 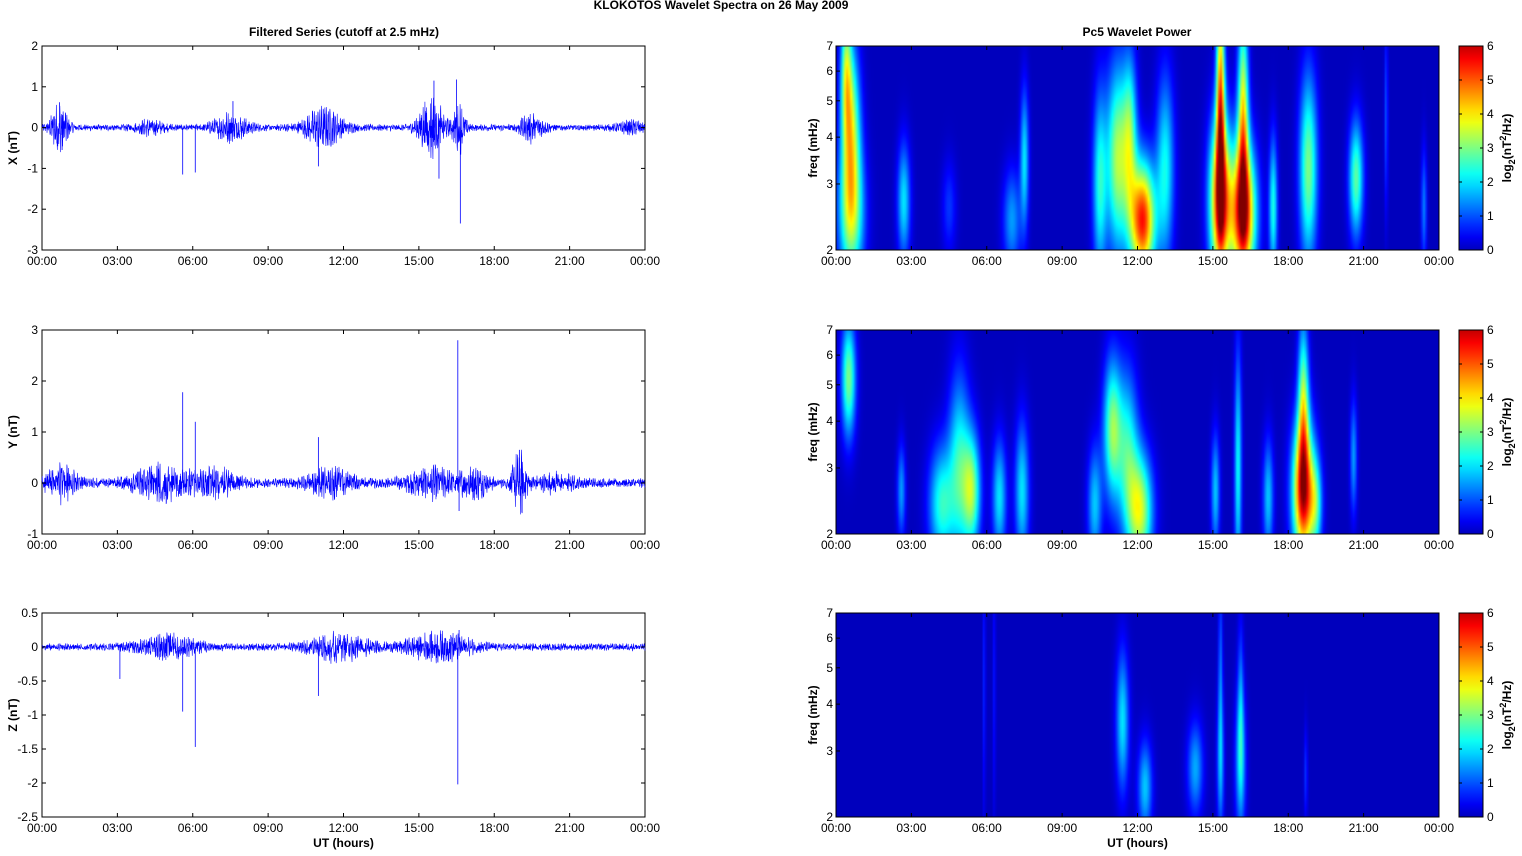 What do you see at coordinates (987, 261) in the screenshot?
I see `wavelet-xtick-label: 06:00` at bounding box center [987, 261].